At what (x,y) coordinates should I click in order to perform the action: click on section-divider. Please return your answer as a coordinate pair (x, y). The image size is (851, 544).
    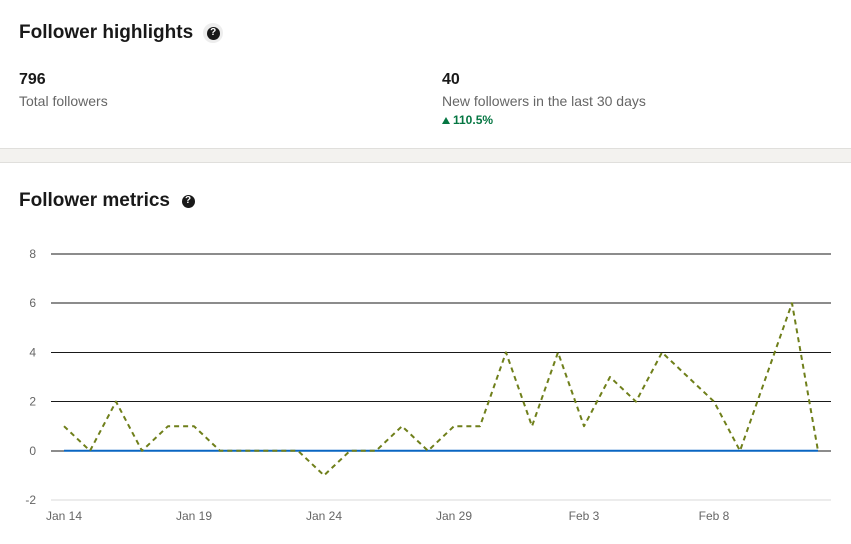
    Looking at the image, I should click on (425, 155).